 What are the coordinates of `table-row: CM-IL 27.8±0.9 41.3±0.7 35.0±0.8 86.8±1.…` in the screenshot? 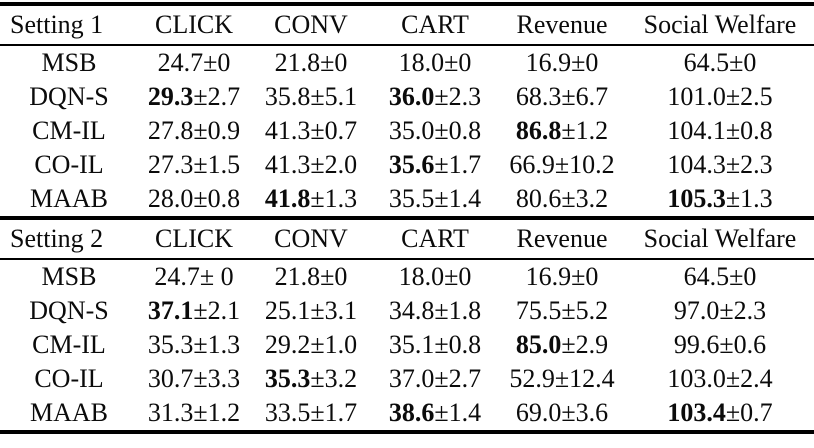 It's located at (407, 131).